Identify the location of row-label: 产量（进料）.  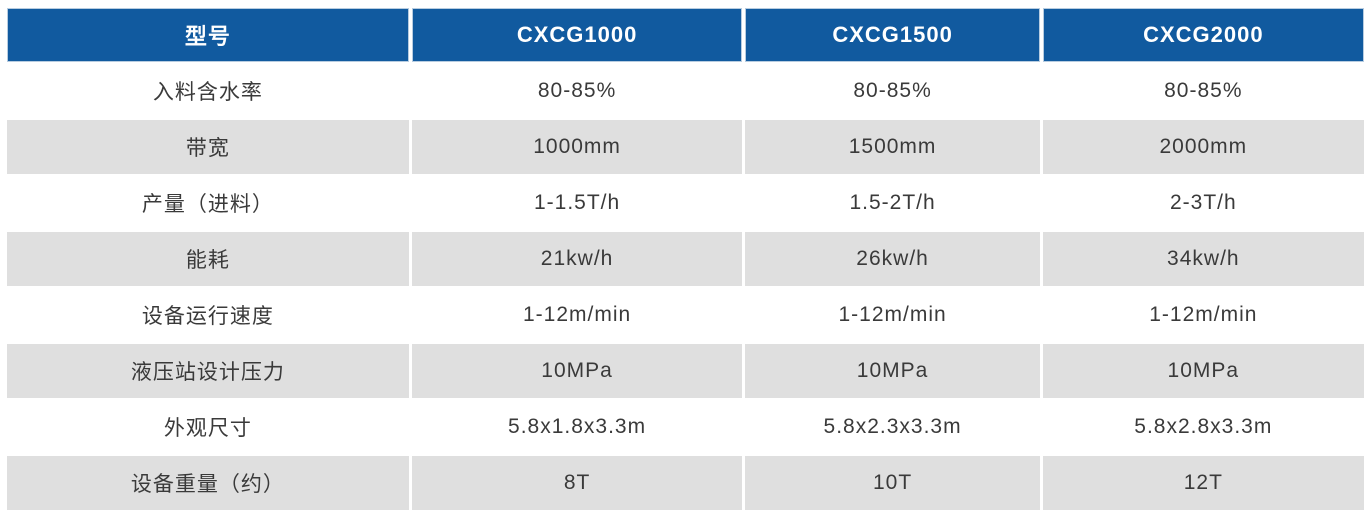
(208, 203).